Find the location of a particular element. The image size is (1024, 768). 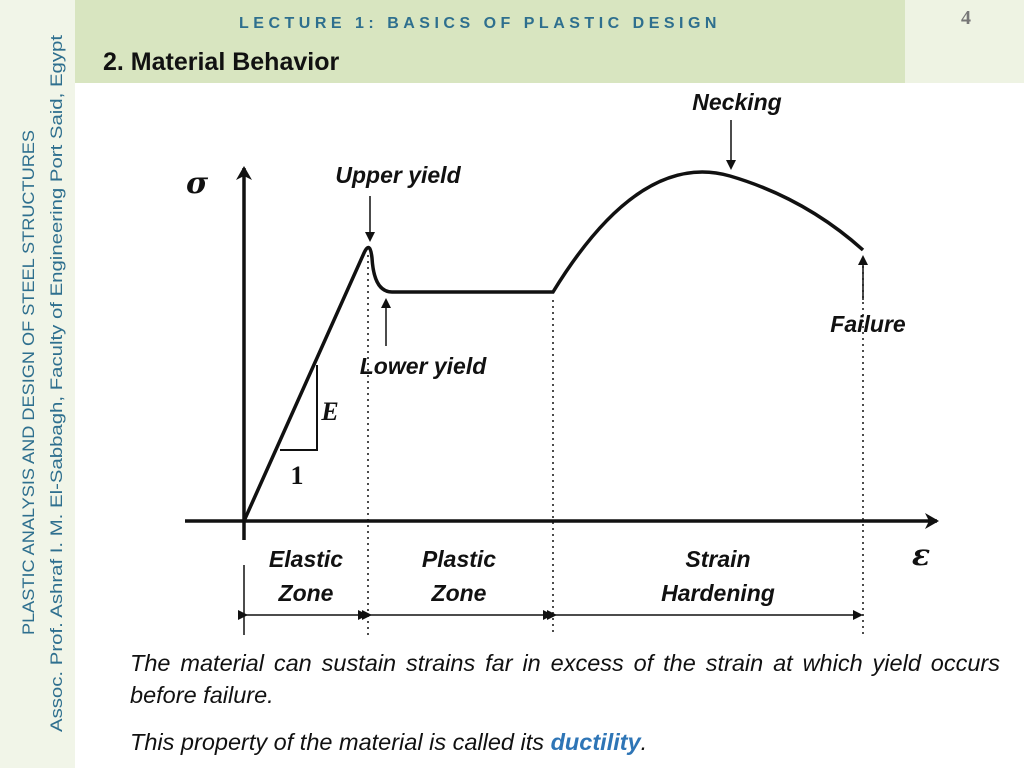

page-number: 4 is located at coordinates (966, 18).